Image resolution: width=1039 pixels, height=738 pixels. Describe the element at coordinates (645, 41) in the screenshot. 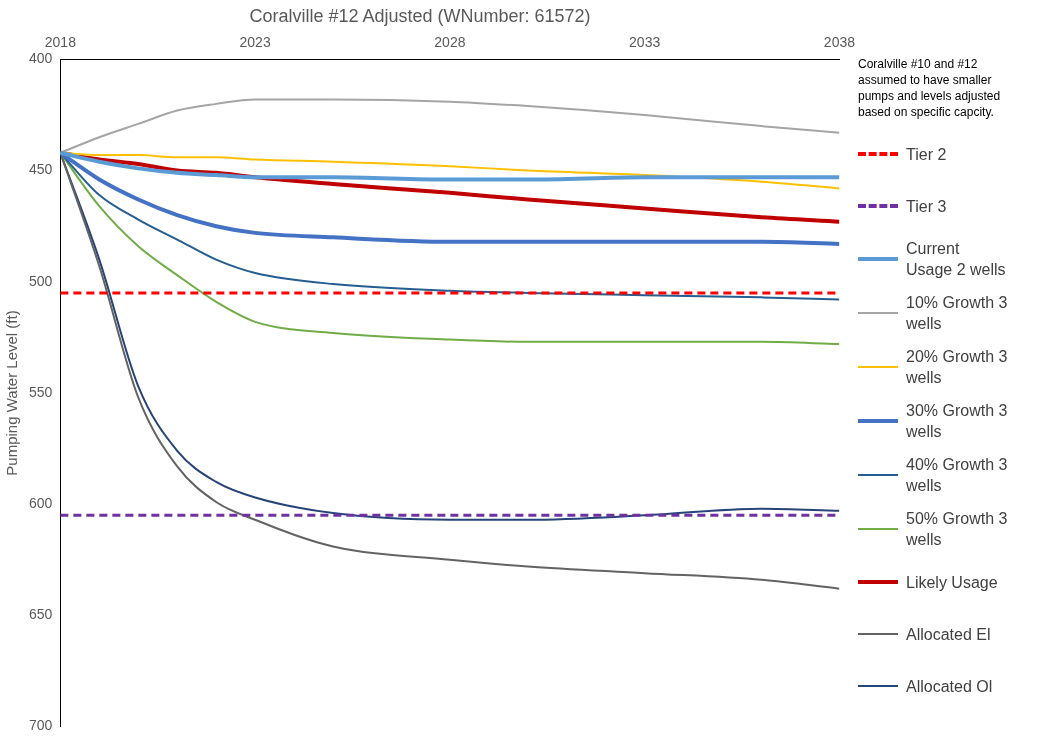

I see `x-tick-label: 2033` at that location.